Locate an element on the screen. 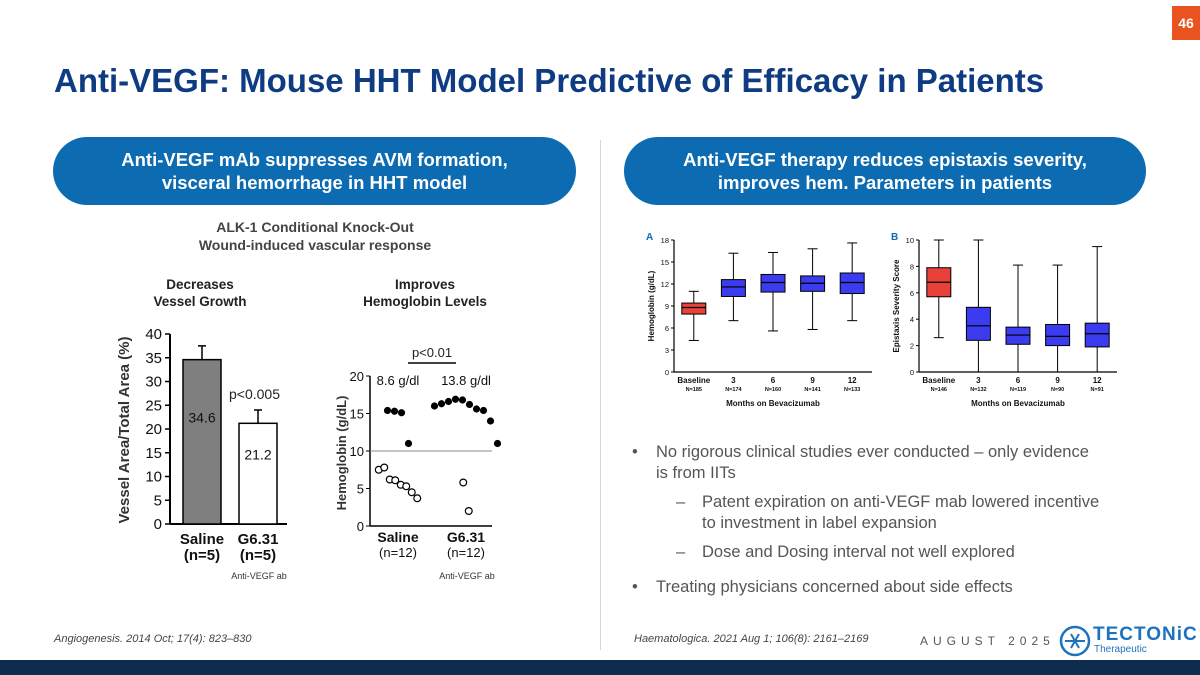 The width and height of the screenshot is (1200, 675). box-y-tick-label: 18 is located at coordinates (665, 240).